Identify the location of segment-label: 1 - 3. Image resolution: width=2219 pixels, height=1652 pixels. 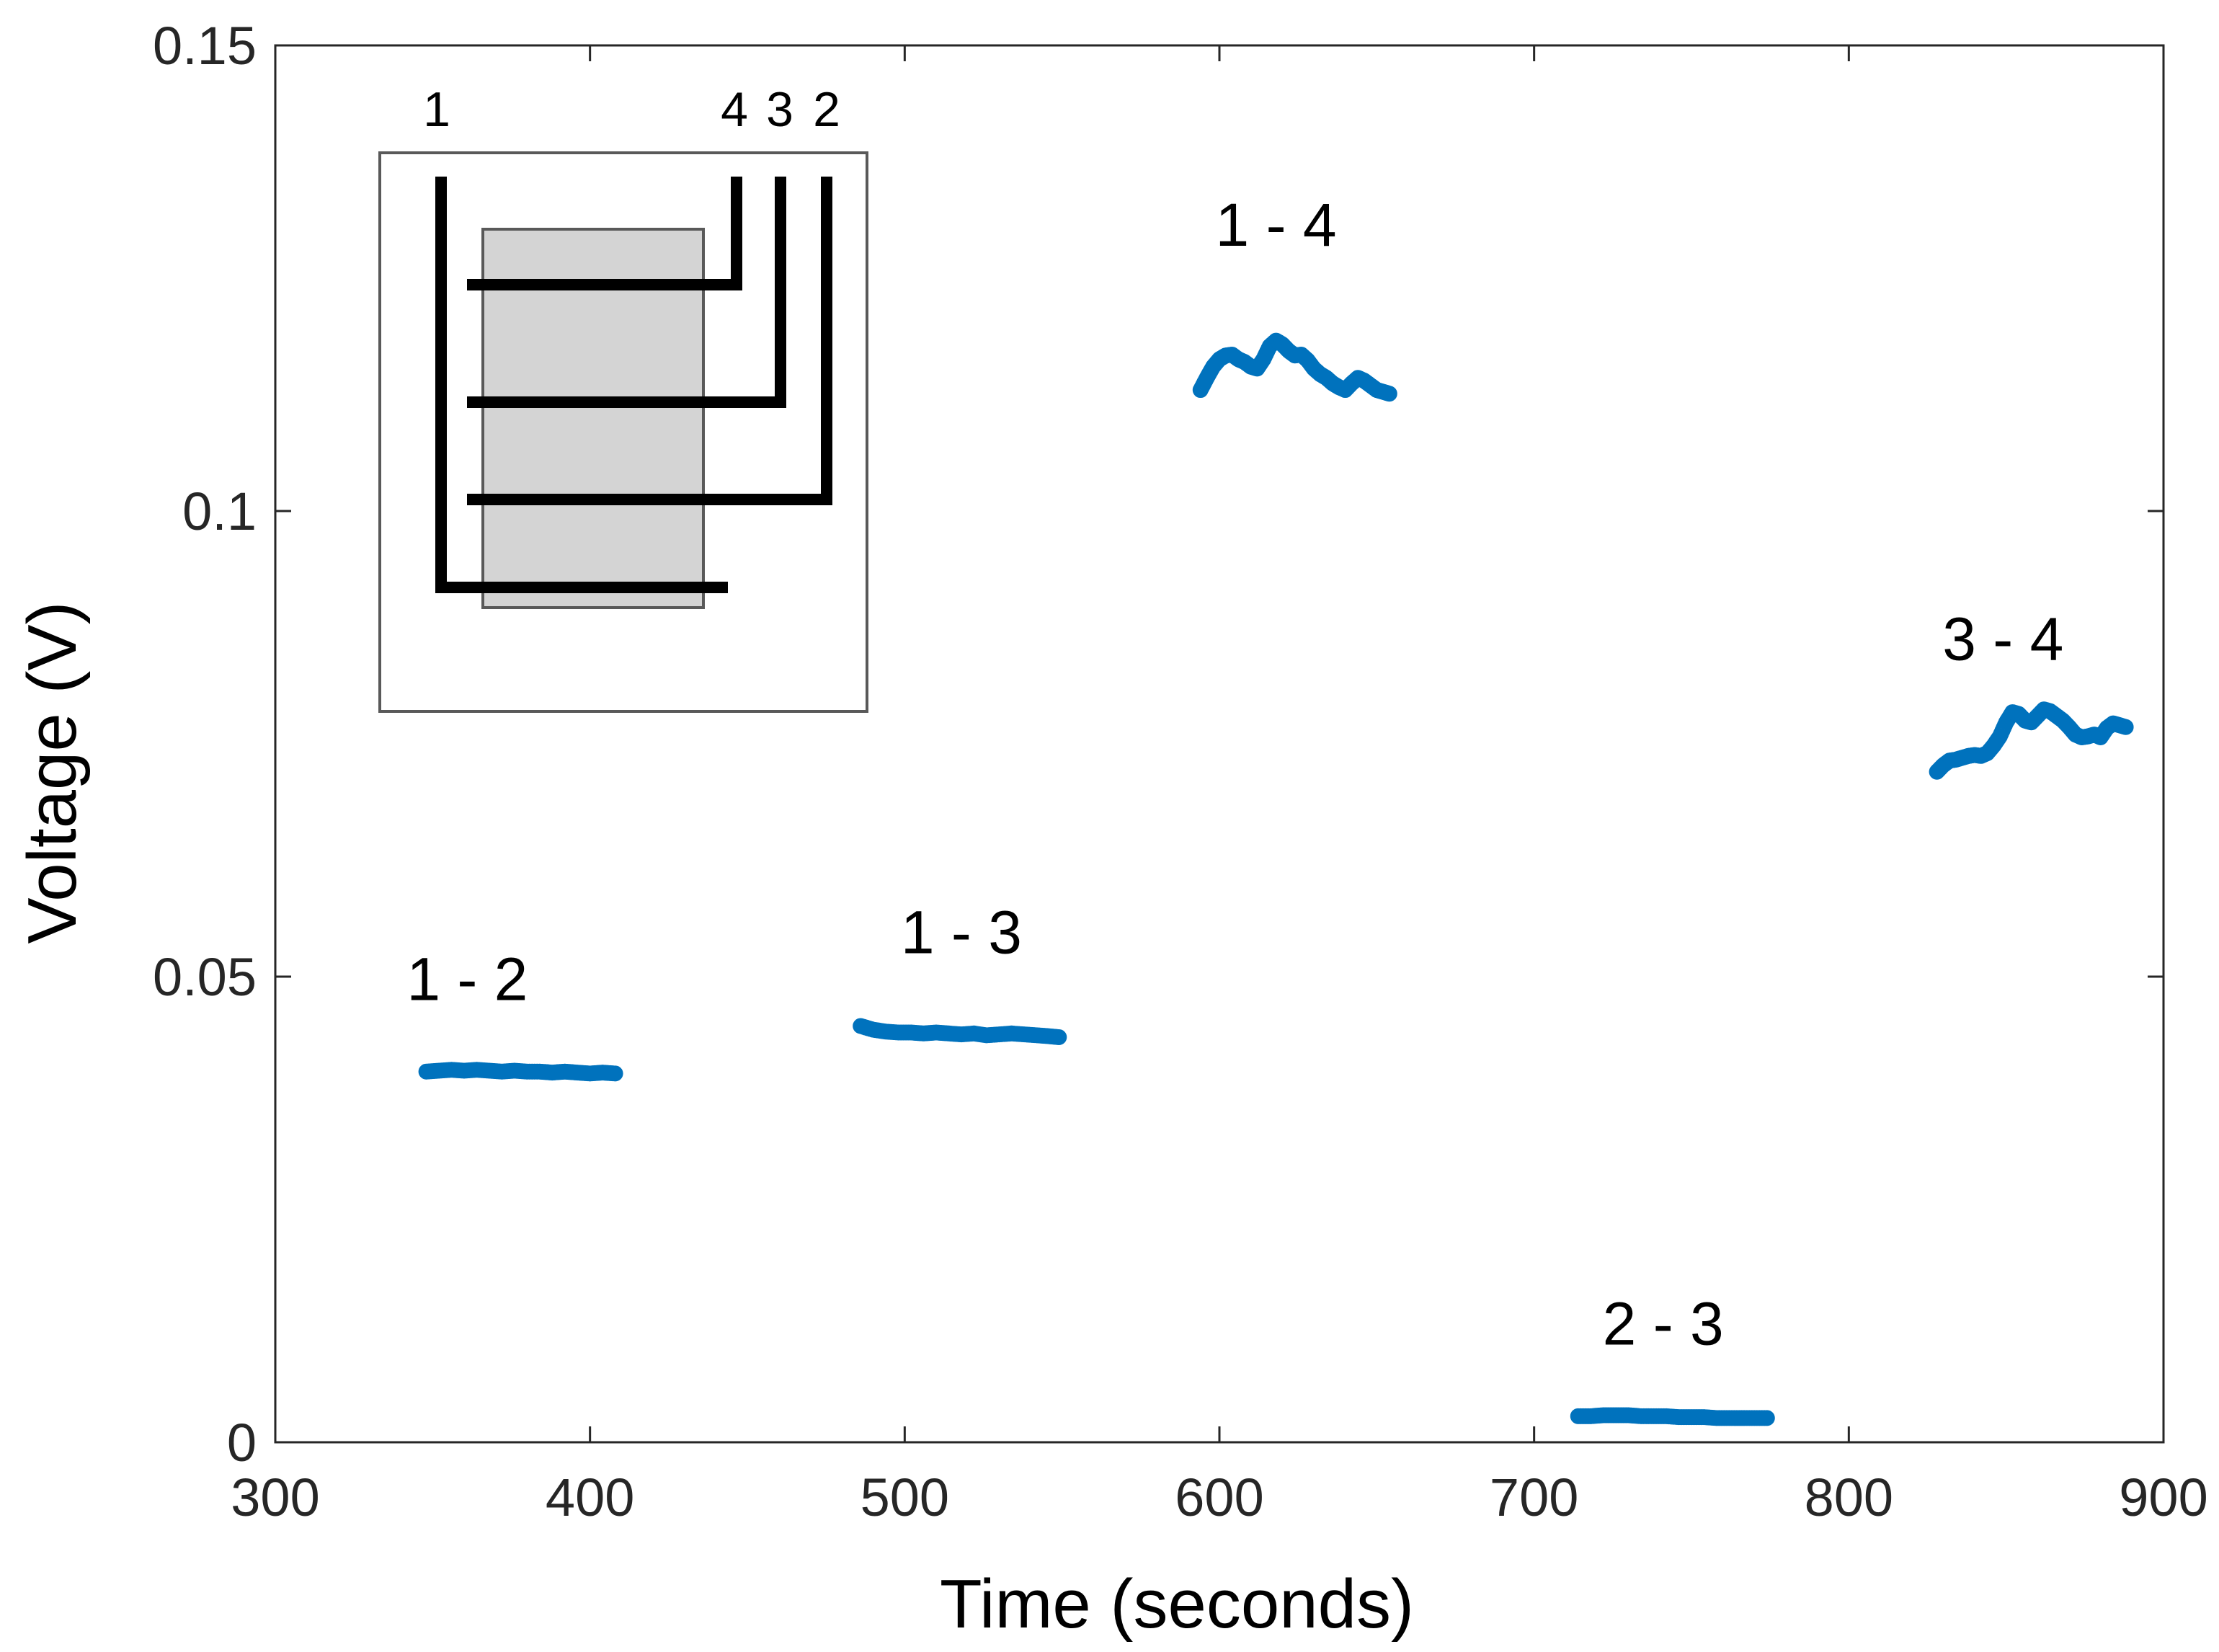
(961, 933).